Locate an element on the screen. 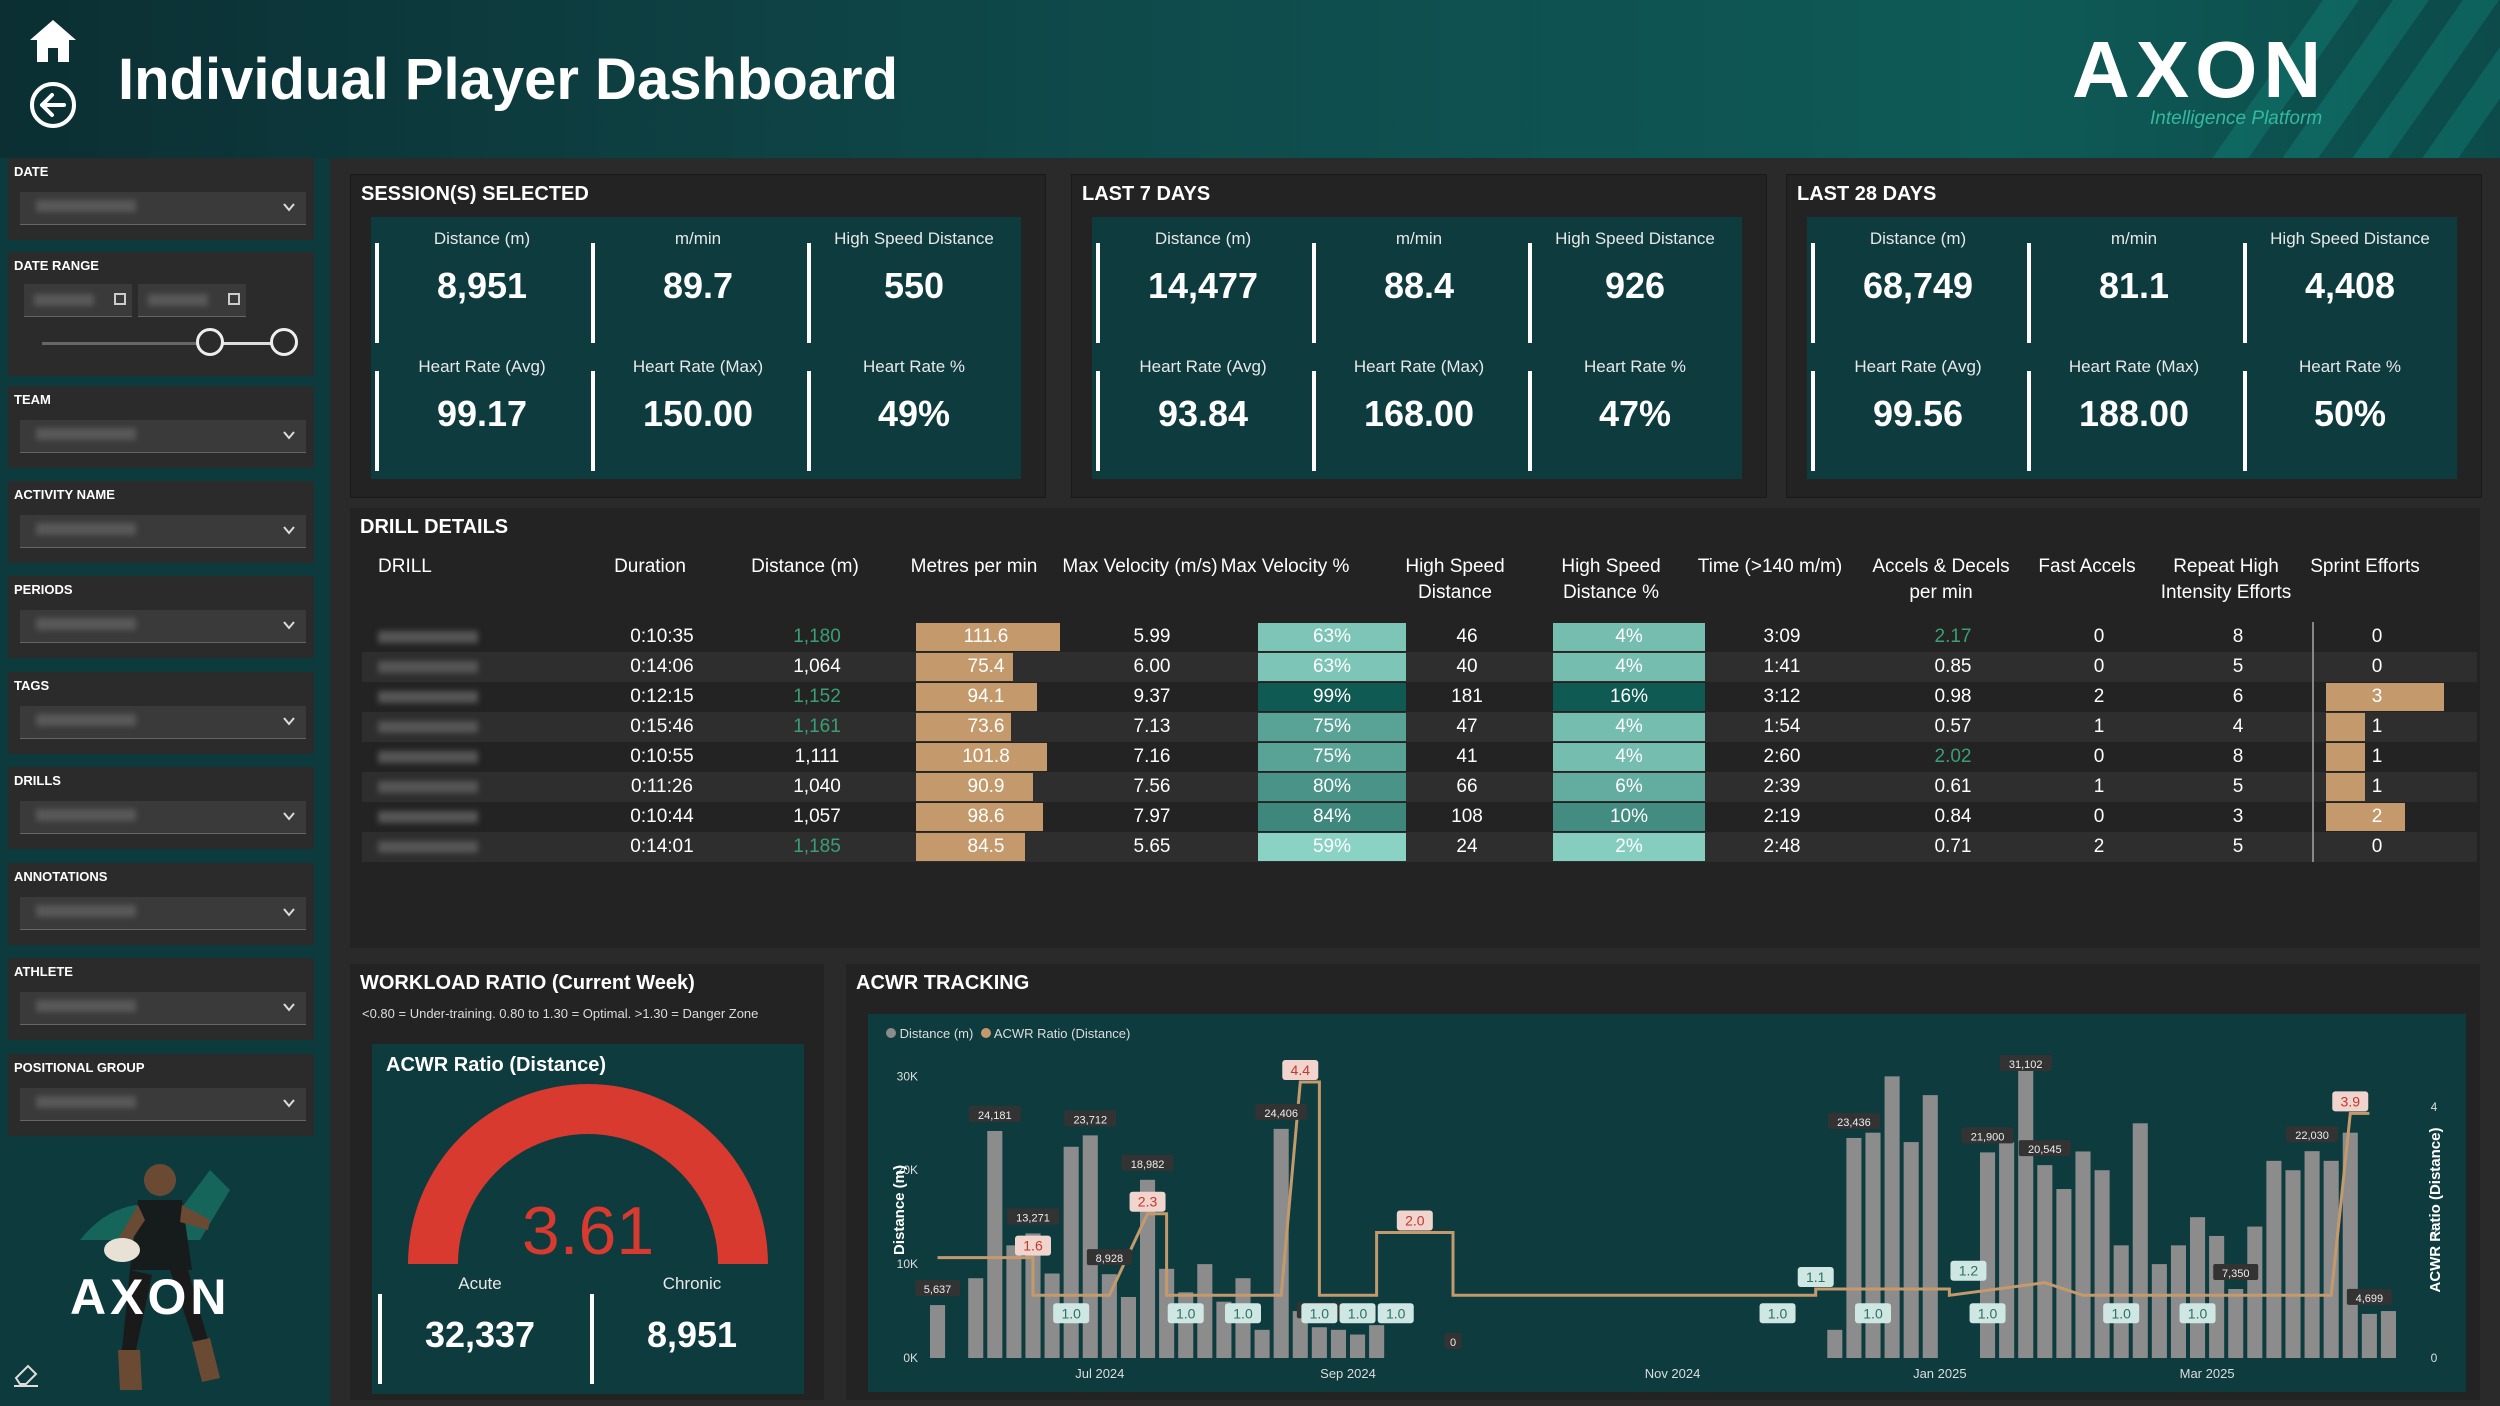  cell-sprint: 0 is located at coordinates (2377, 846).